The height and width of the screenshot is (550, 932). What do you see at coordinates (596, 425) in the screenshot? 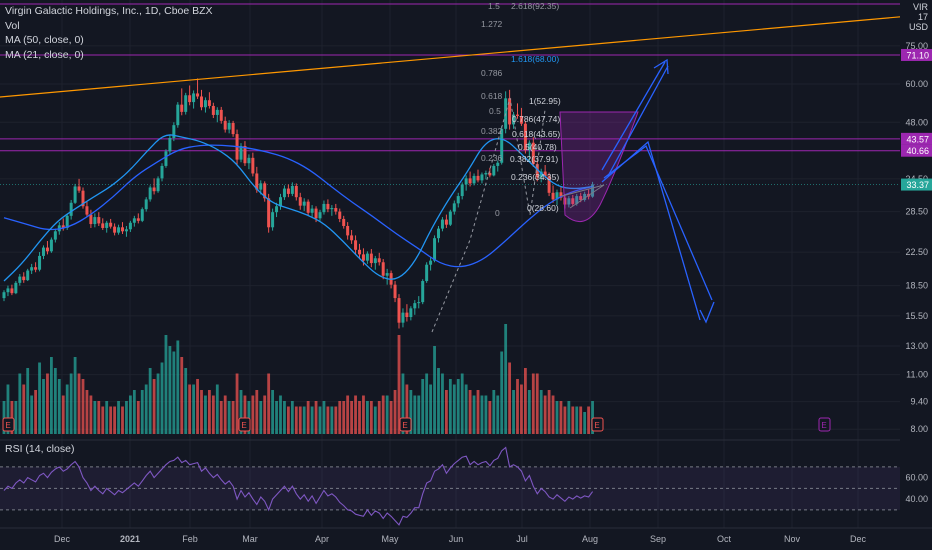
I see `earnings-marker-label: E` at bounding box center [596, 425].